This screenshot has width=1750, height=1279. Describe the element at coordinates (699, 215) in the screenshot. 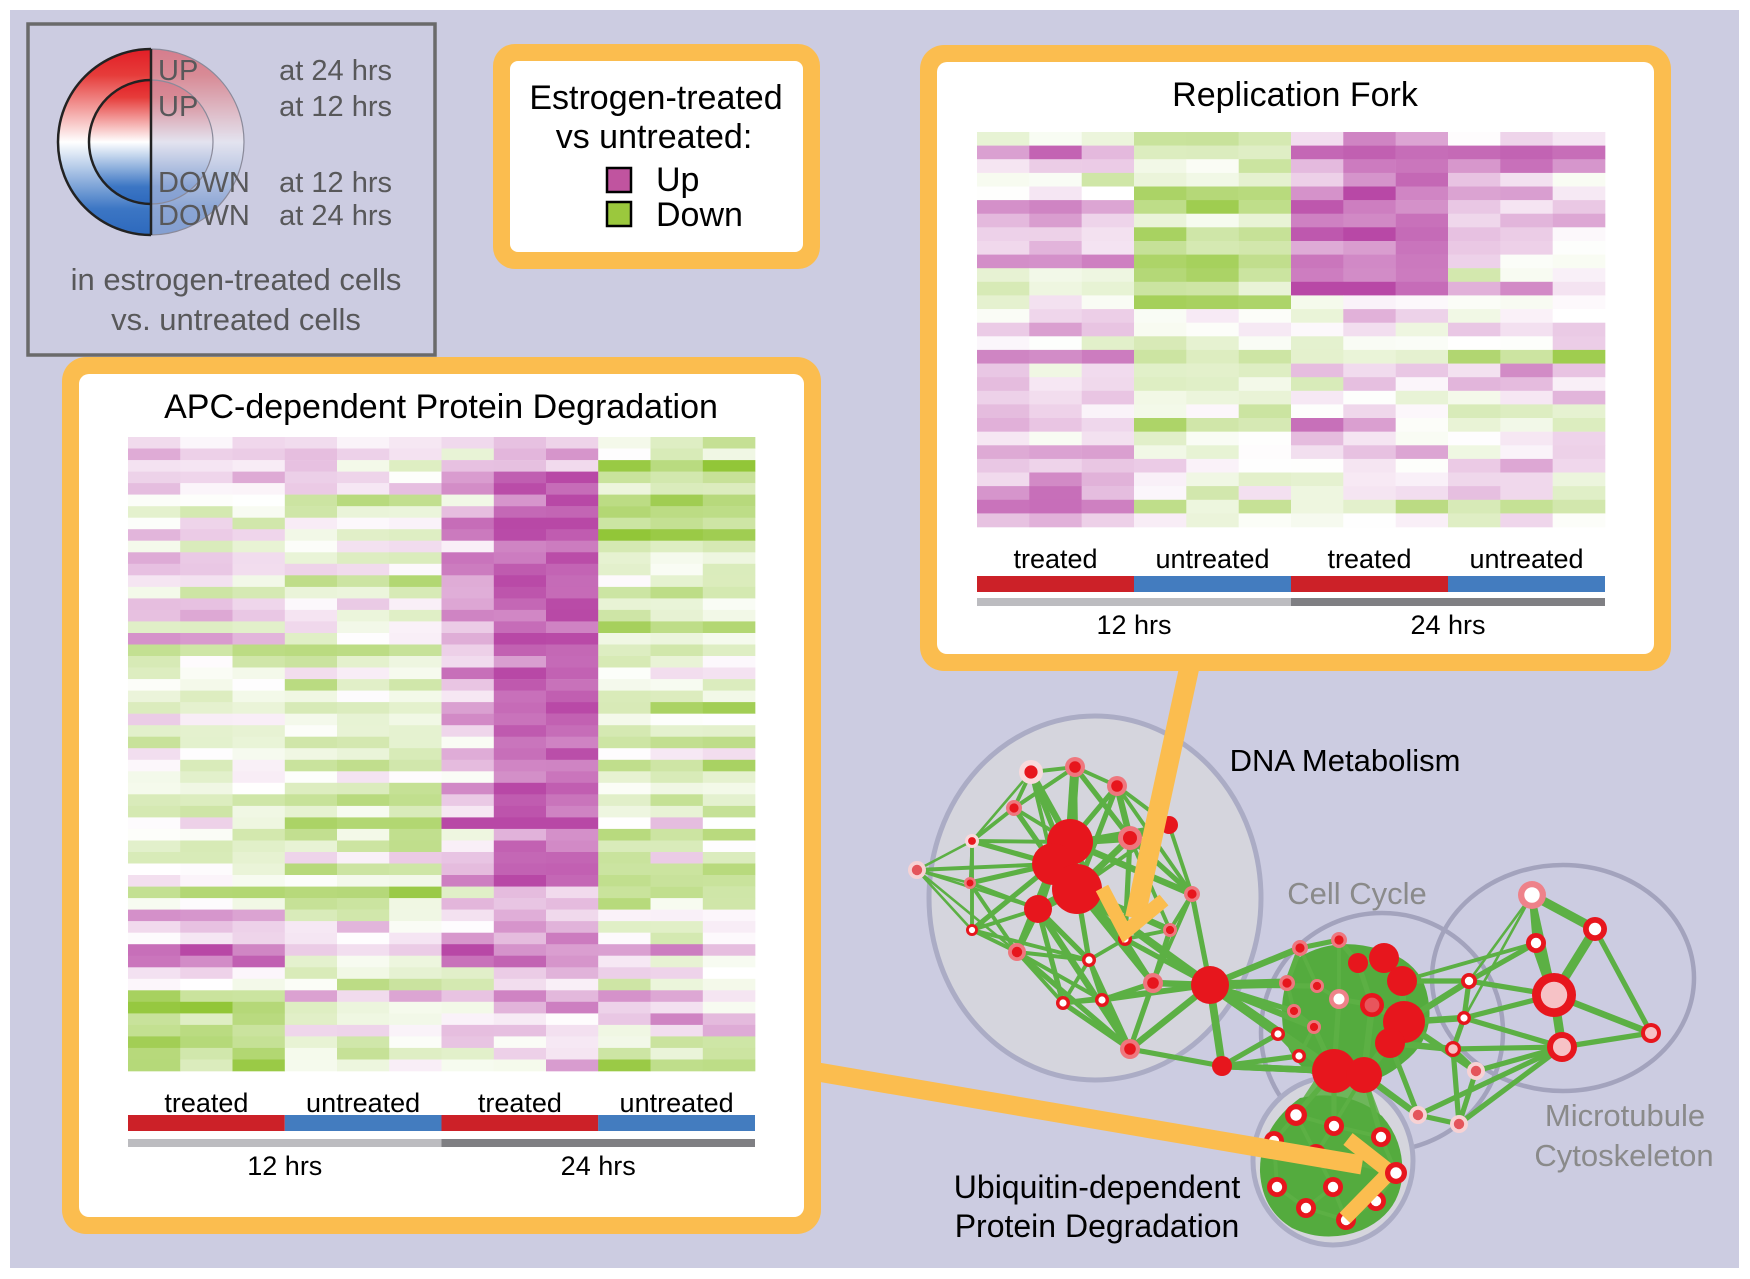

I see `svg-text: Down` at that location.